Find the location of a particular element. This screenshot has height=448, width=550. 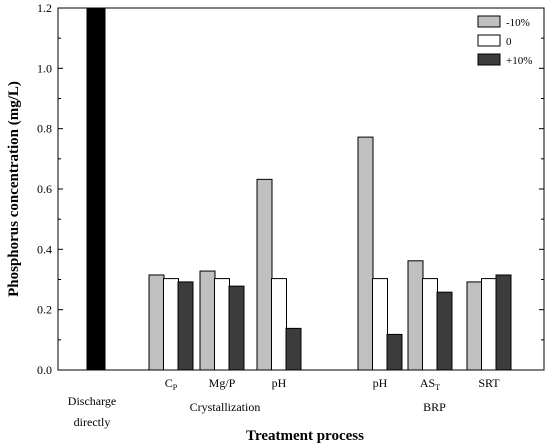

y-tick-labels: 0.0 0.2 0.4 0.6 0.8 1.0 1.2 is located at coordinates (44, 189).